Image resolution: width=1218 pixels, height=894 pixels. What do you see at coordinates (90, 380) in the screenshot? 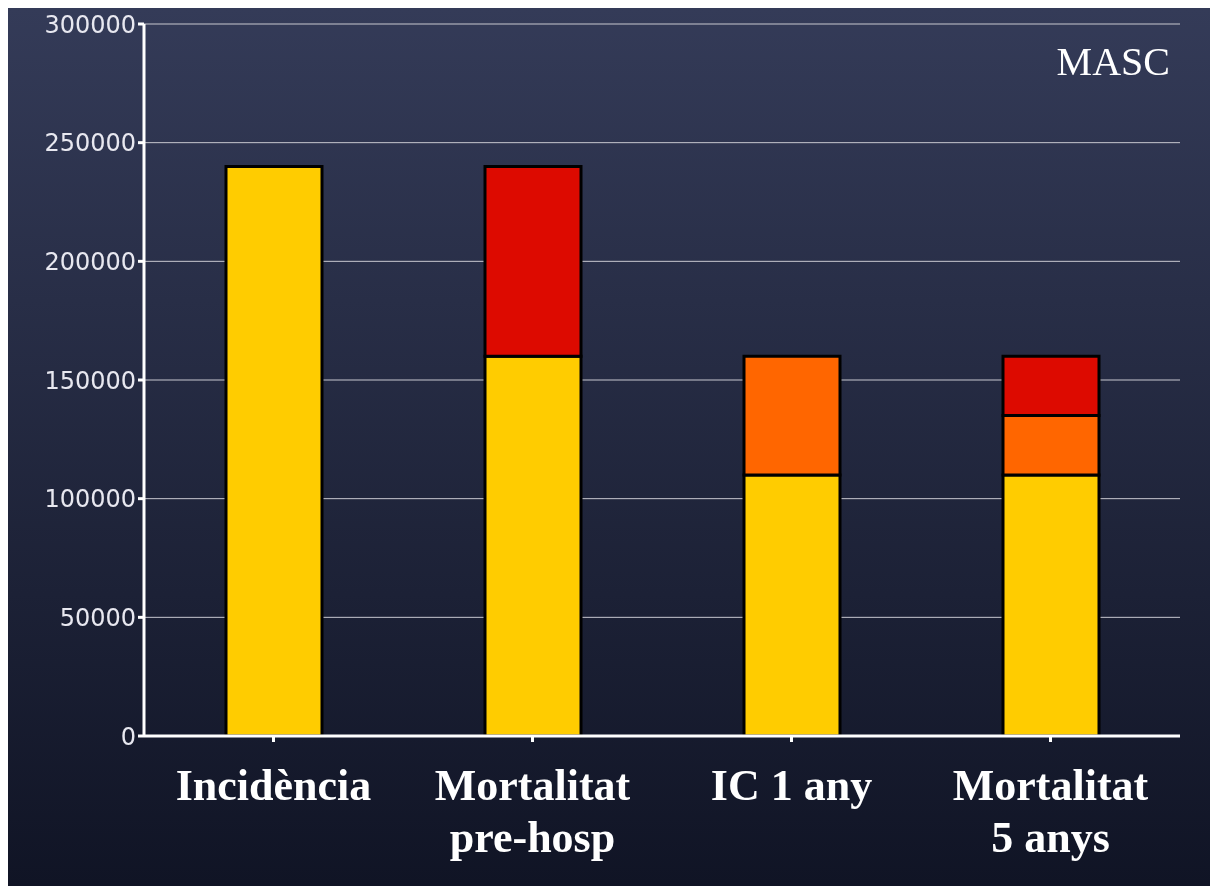
I see `y-tick-label: 150000` at bounding box center [90, 380].